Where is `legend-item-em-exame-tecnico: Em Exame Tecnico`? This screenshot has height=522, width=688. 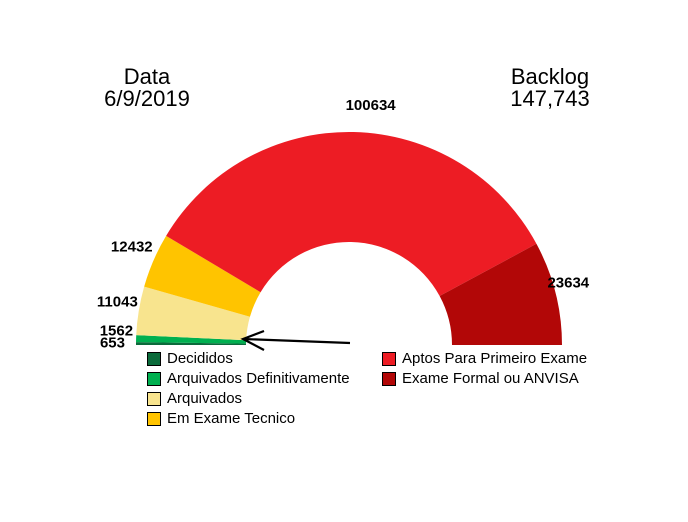
legend-item-em-exame-tecnico: Em Exame Tecnico is located at coordinates (248, 419).